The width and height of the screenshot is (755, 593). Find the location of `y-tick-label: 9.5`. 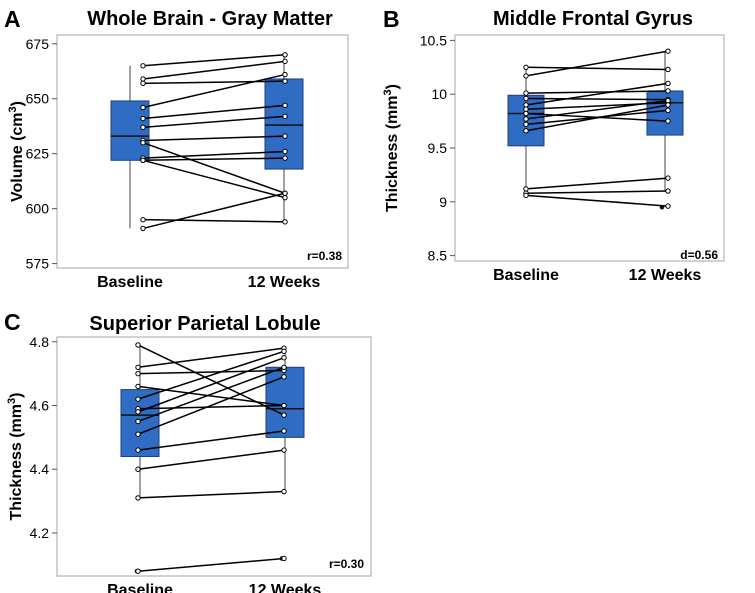

y-tick-label: 9.5 is located at coordinates (438, 148).